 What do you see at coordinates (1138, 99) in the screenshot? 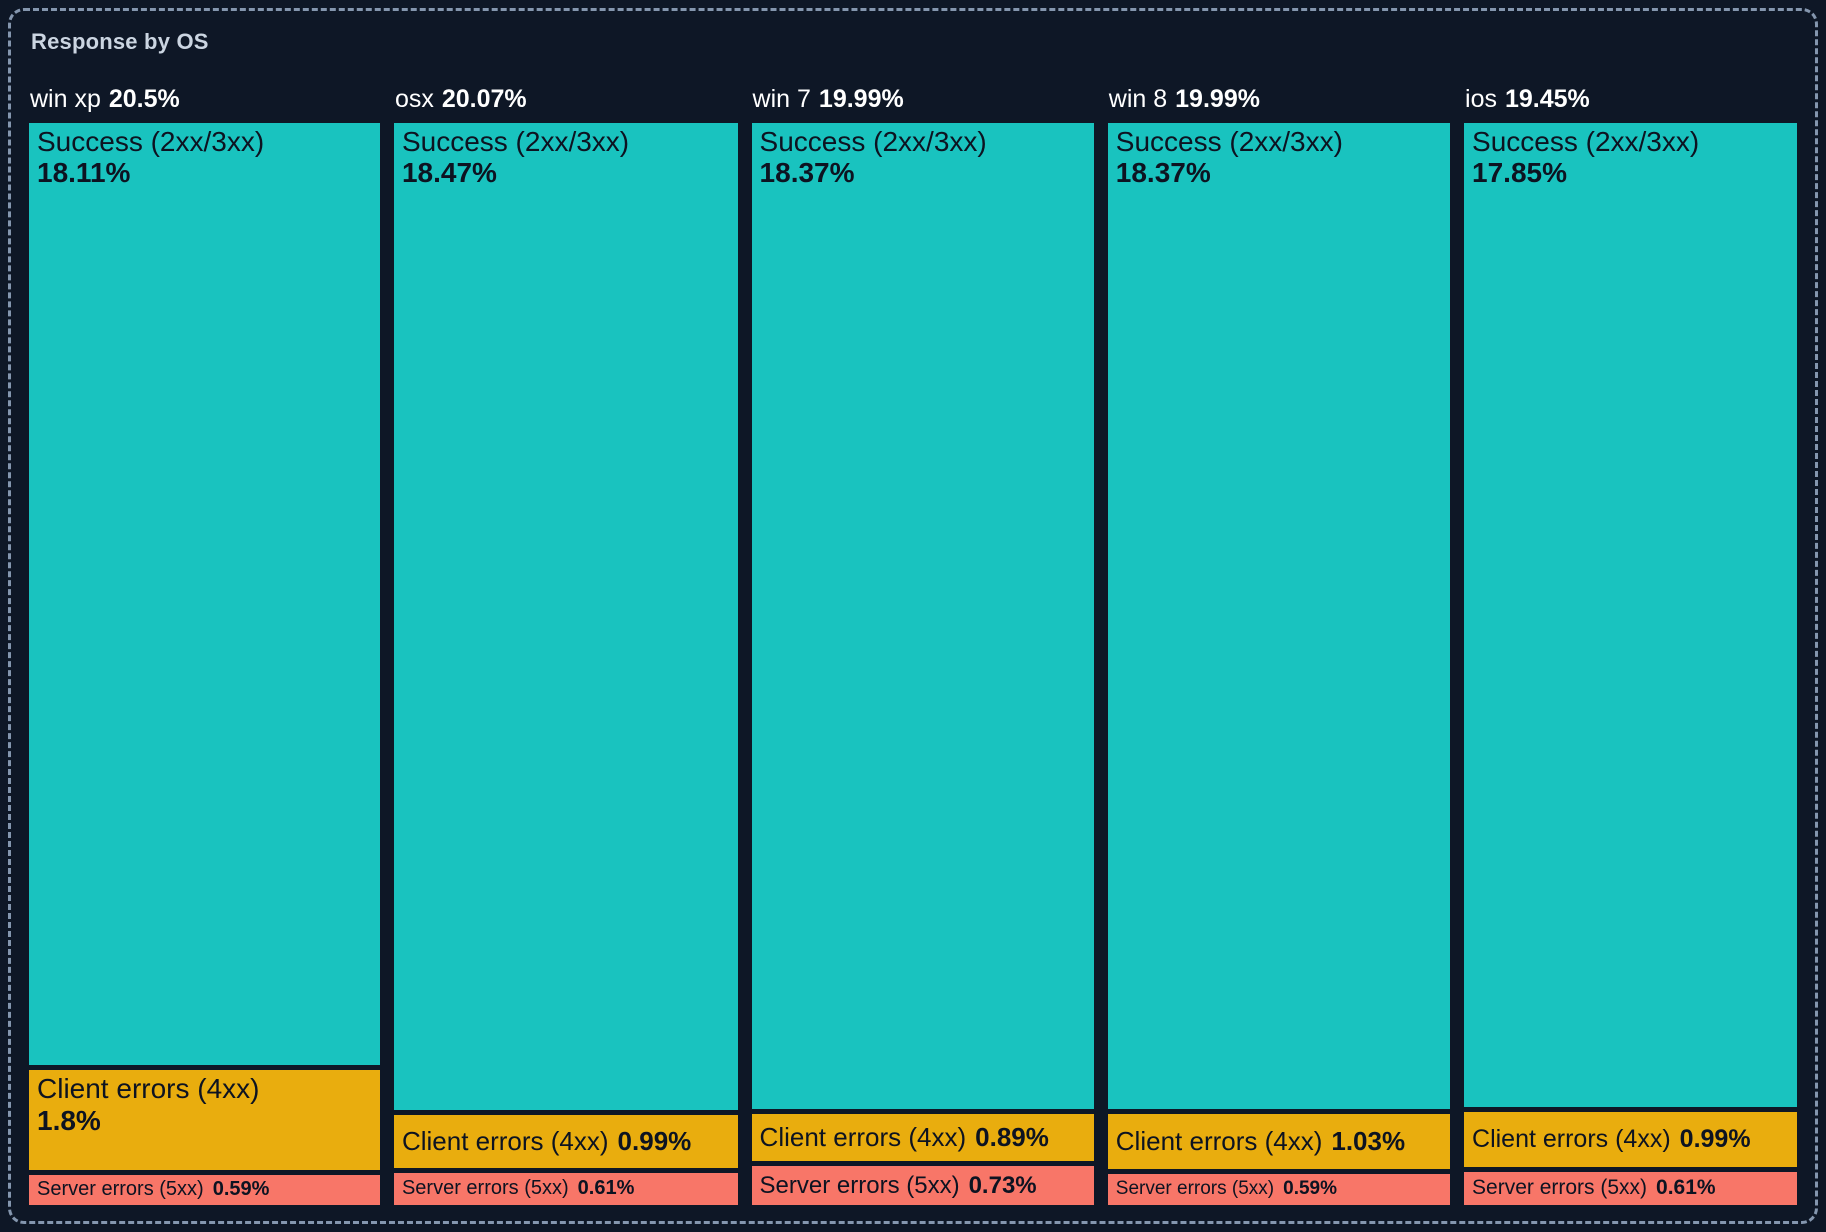
I see `os-label: win 8` at bounding box center [1138, 99].